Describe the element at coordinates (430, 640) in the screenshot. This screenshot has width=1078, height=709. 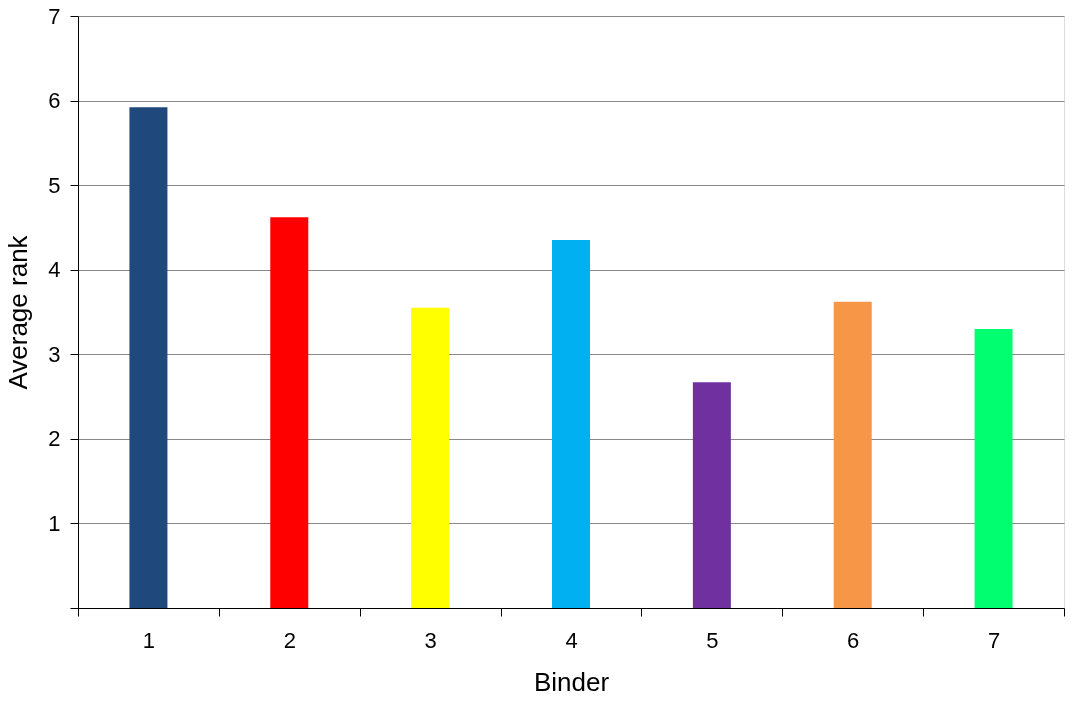
I see `x-tick-label: 3` at that location.